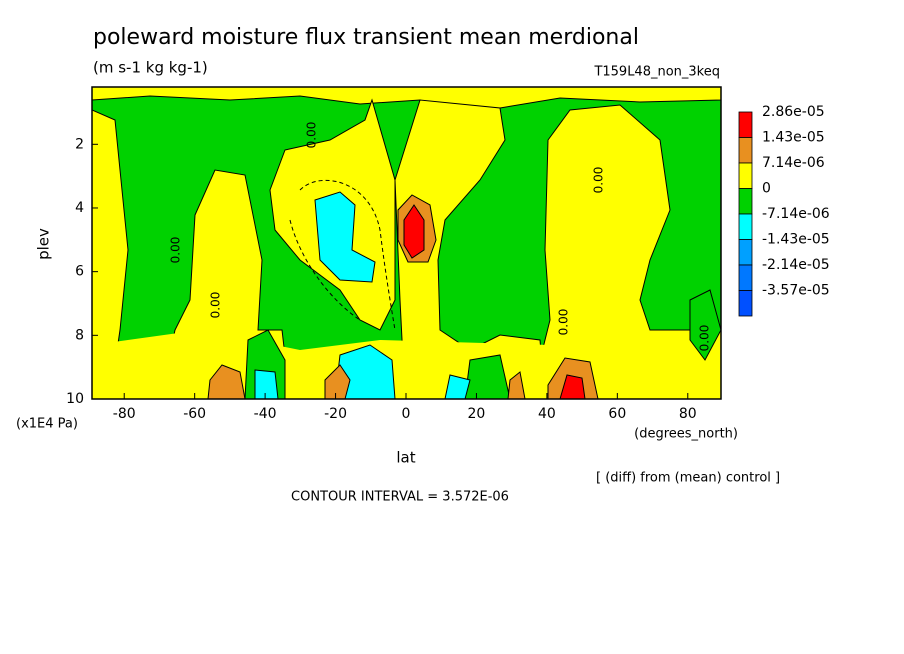  I want to click on colorbar-label: -3.57e-05, so click(796, 291).